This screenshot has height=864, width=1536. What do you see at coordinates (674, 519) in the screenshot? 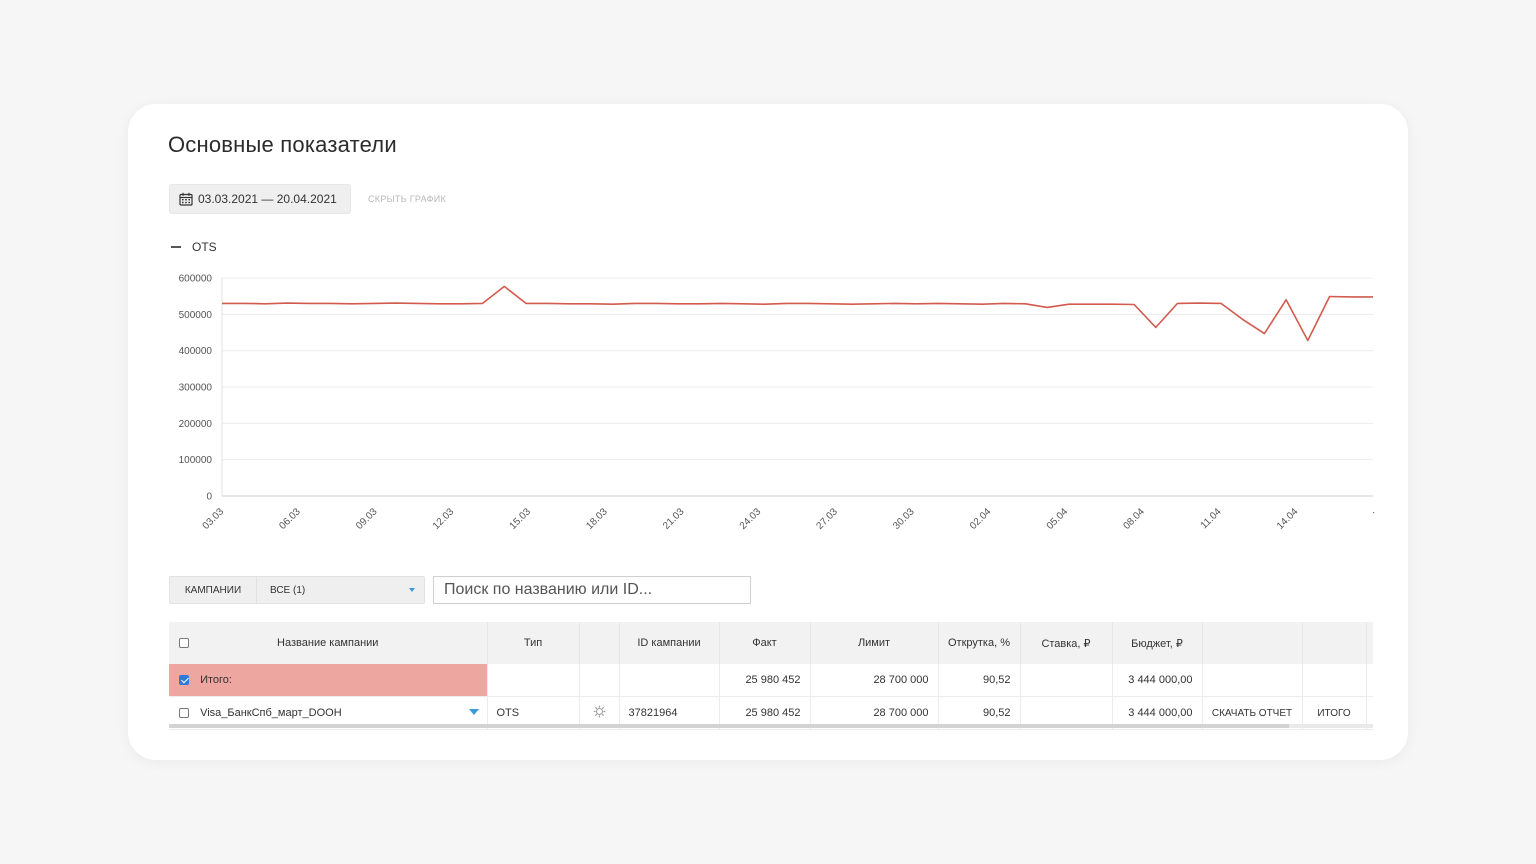
I see `x-tick-label: 21.03` at bounding box center [674, 519].